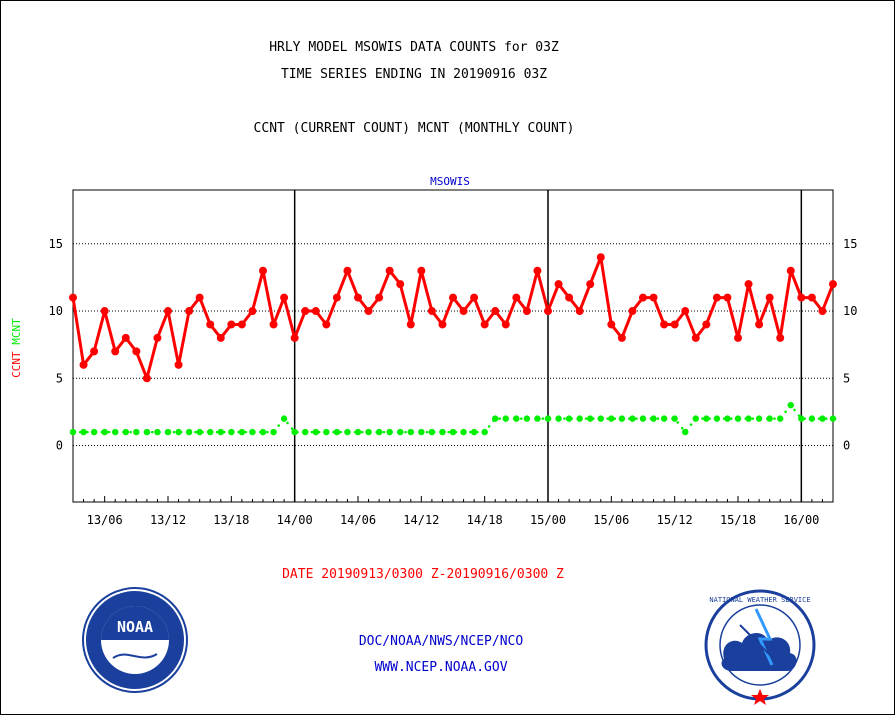 The height and width of the screenshot is (716, 896). Describe the element at coordinates (441, 641) in the screenshot. I see `org-line: DOC/NOAA/NWS/NCEP/NCO` at that location.